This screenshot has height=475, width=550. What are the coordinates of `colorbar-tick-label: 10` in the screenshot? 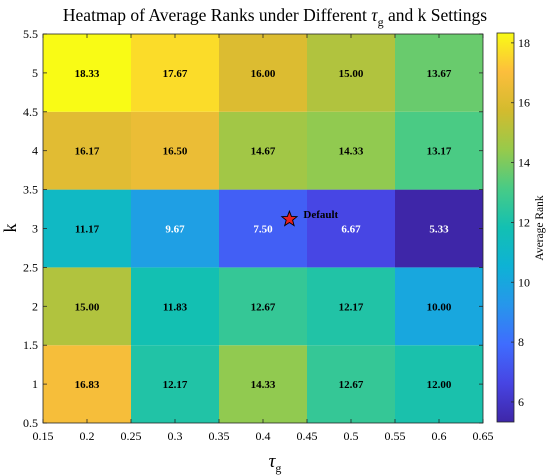 It's located at (524, 282).